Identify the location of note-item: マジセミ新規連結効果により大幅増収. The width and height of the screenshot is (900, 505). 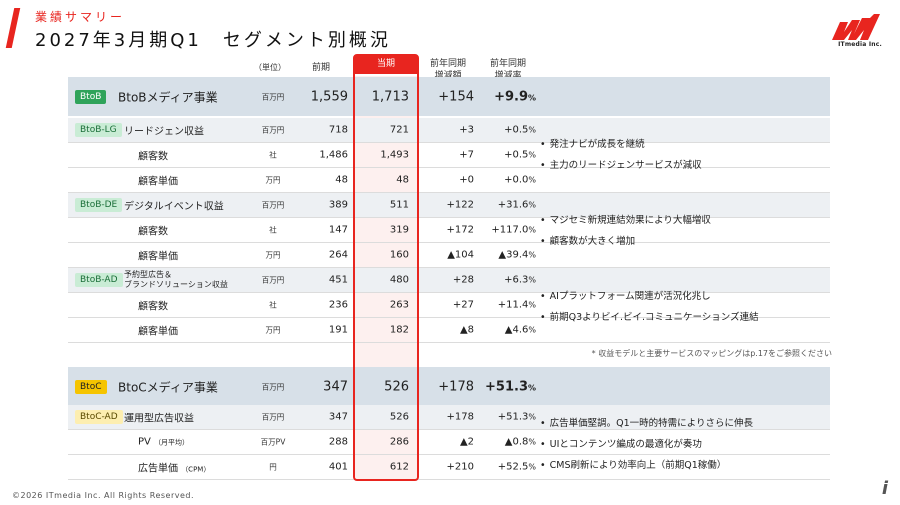
(685, 220).